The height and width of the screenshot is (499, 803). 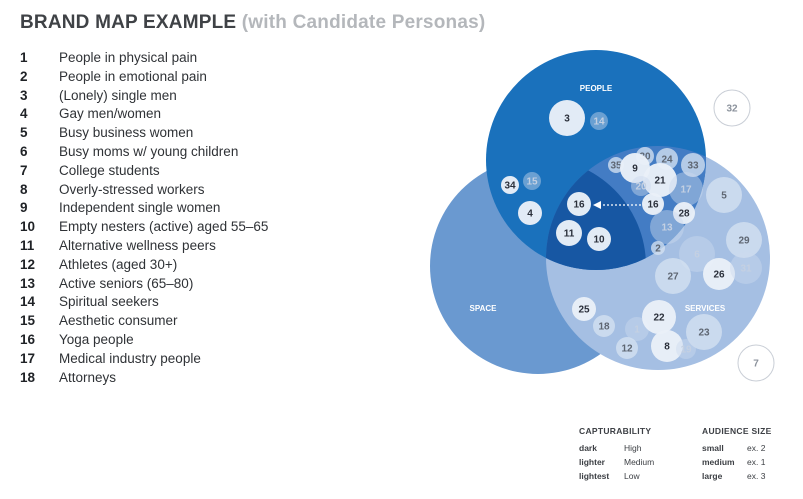 What do you see at coordinates (24, 208) in the screenshot?
I see `persona-number: 9` at bounding box center [24, 208].